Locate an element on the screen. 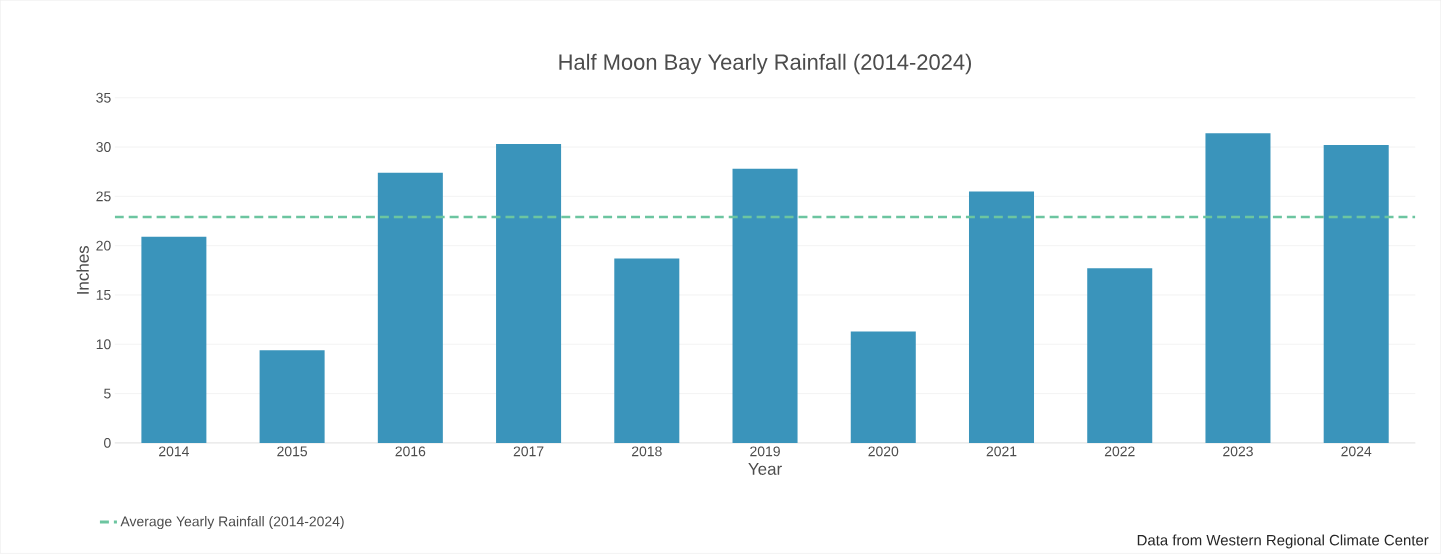 The width and height of the screenshot is (1441, 554). x-tick-label: 2021 is located at coordinates (1001, 451).